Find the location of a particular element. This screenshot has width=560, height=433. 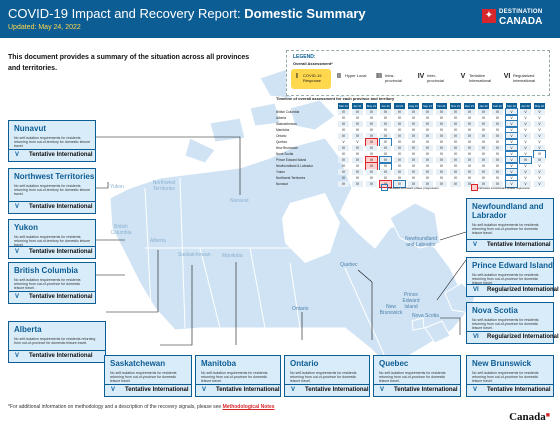

assessment-cell: VI is located at coordinates (539, 154).